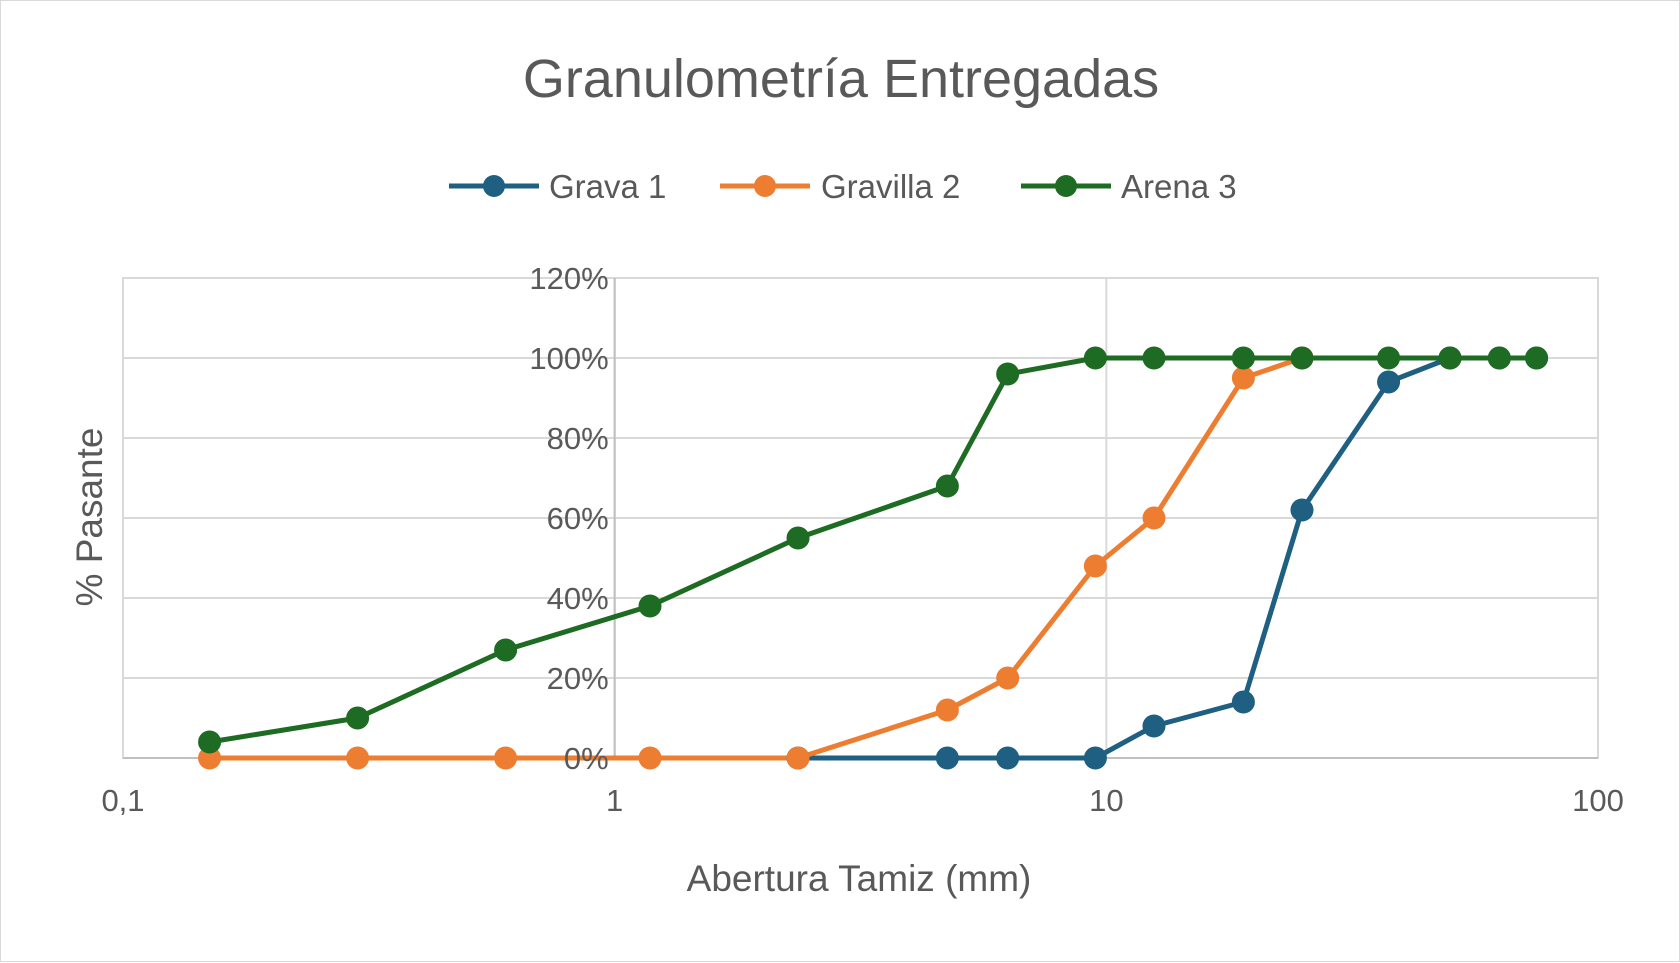  I want to click on y-tick-label: 60%, so click(578, 518).